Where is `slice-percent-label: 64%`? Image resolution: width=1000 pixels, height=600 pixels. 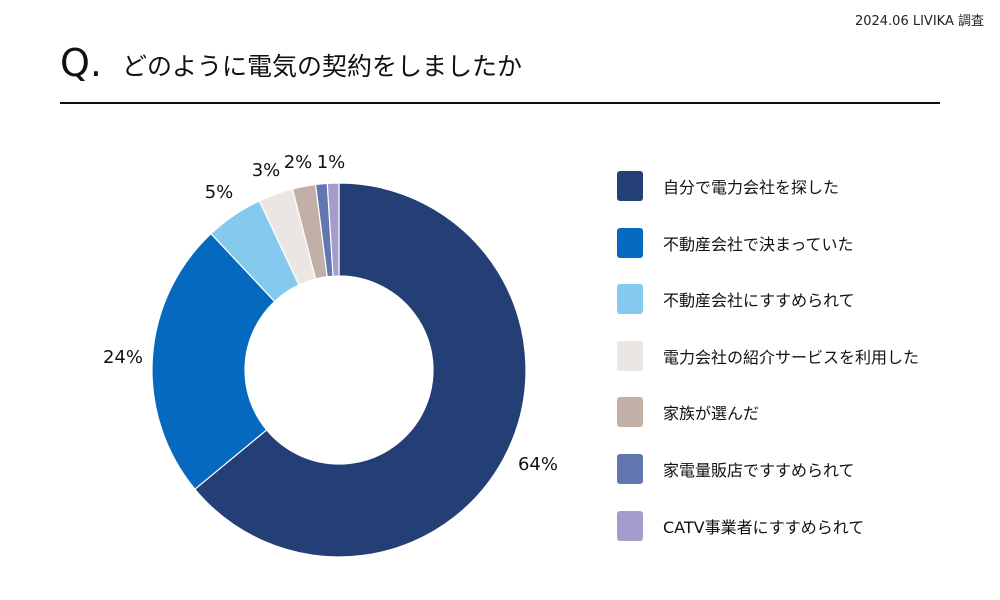 slice-percent-label: 64% is located at coordinates (538, 464).